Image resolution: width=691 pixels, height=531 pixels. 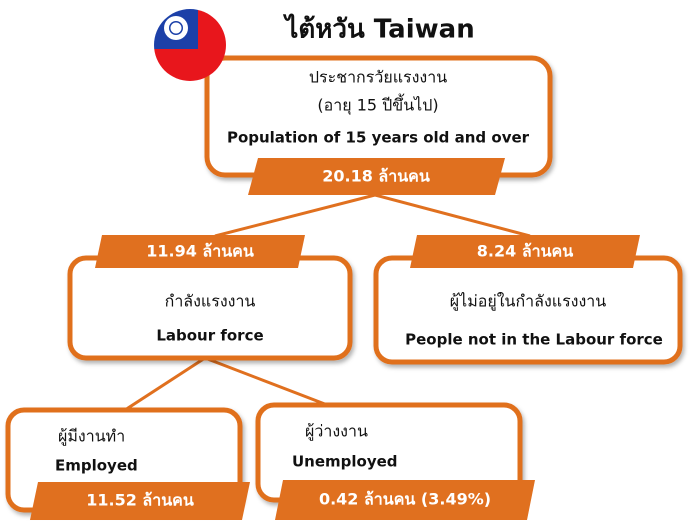 What do you see at coordinates (534, 340) in the screenshot?
I see `node-en: People not in the Labour force` at bounding box center [534, 340].